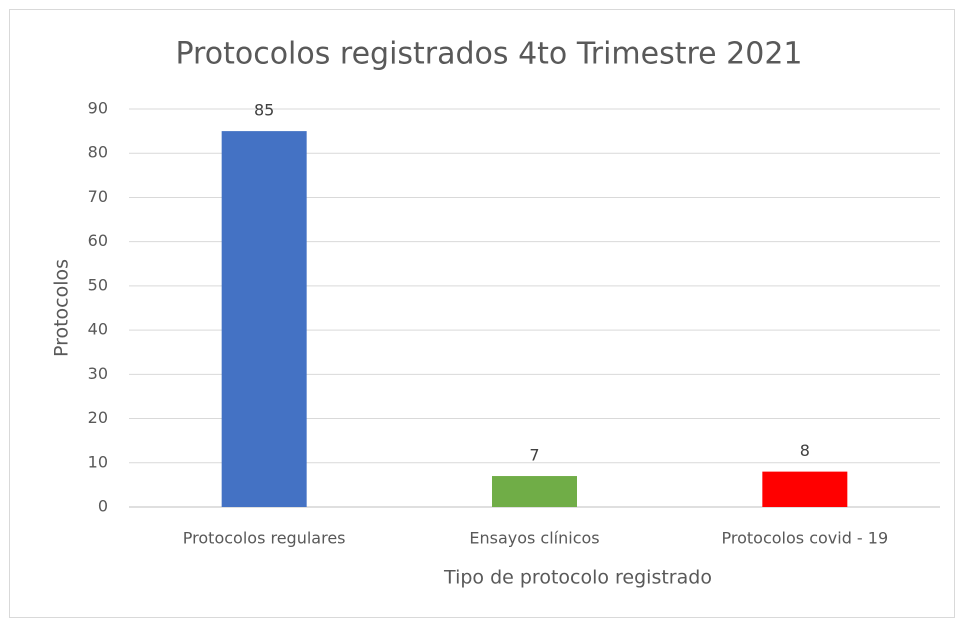  What do you see at coordinates (577, 578) in the screenshot?
I see `x-axis-title: Tipo de protocolo registrado` at bounding box center [577, 578].